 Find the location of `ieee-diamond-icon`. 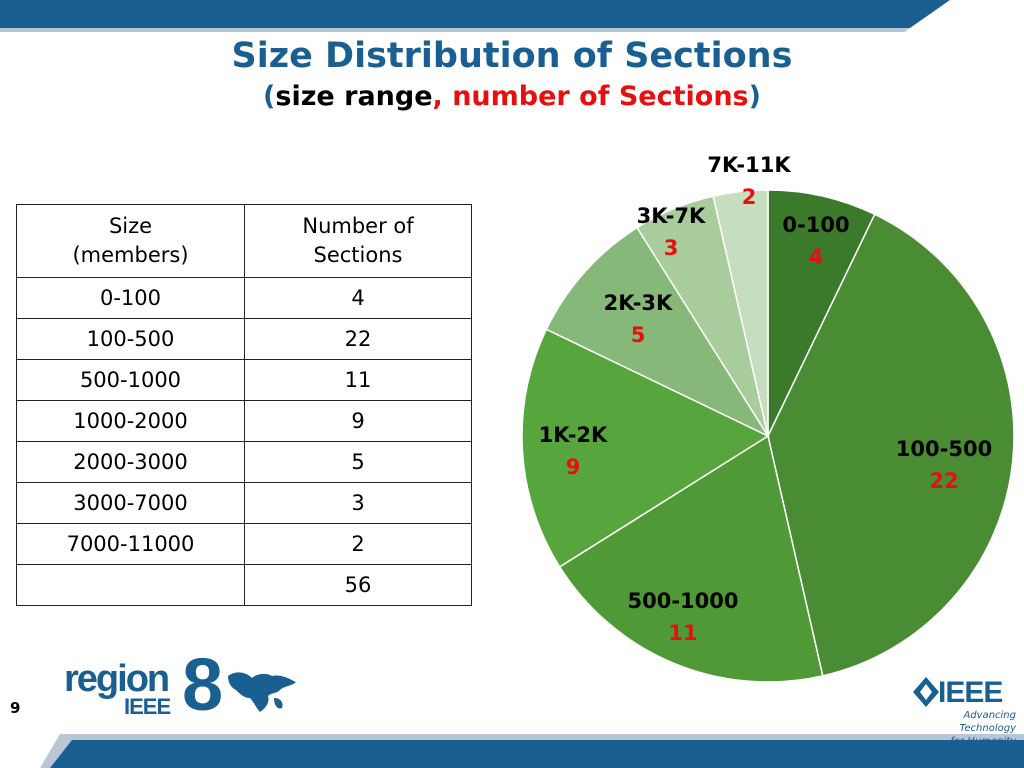

ieee-diamond-icon is located at coordinates (926, 692).